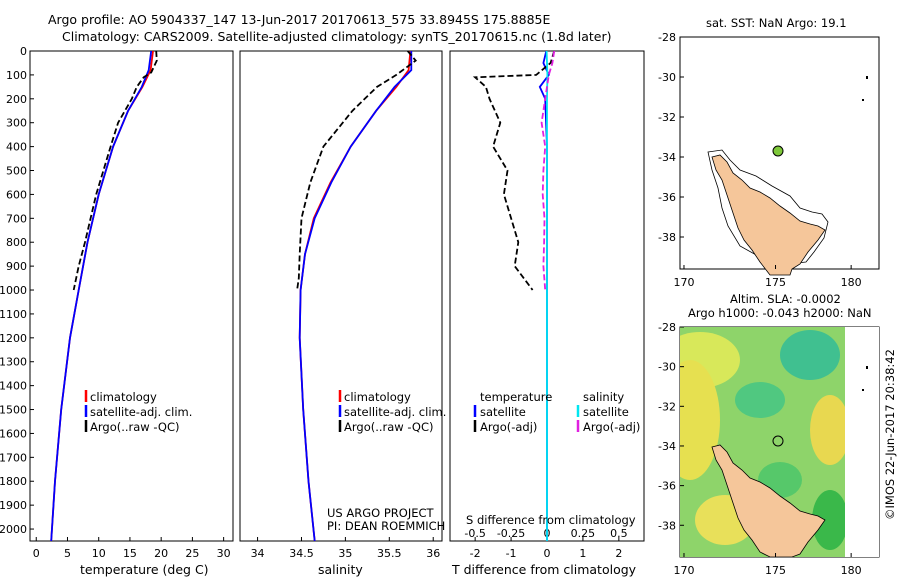 This screenshot has height=580, width=900. Describe the element at coordinates (780, 313) in the screenshot. I see `altimetry-title-2: Argo h1000: -0.043 h2000: NaN` at that location.